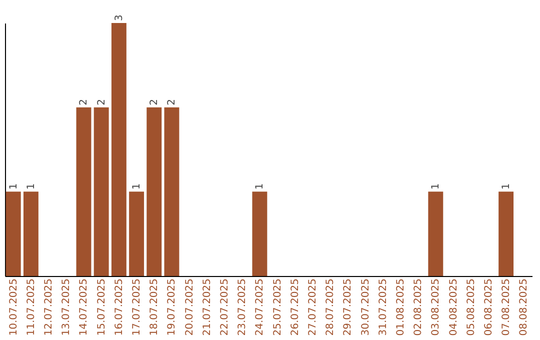 This screenshot has height=340, width=540. Describe the element at coordinates (471, 307) in the screenshot. I see `x-tick-label: 05.08.2025` at that location.